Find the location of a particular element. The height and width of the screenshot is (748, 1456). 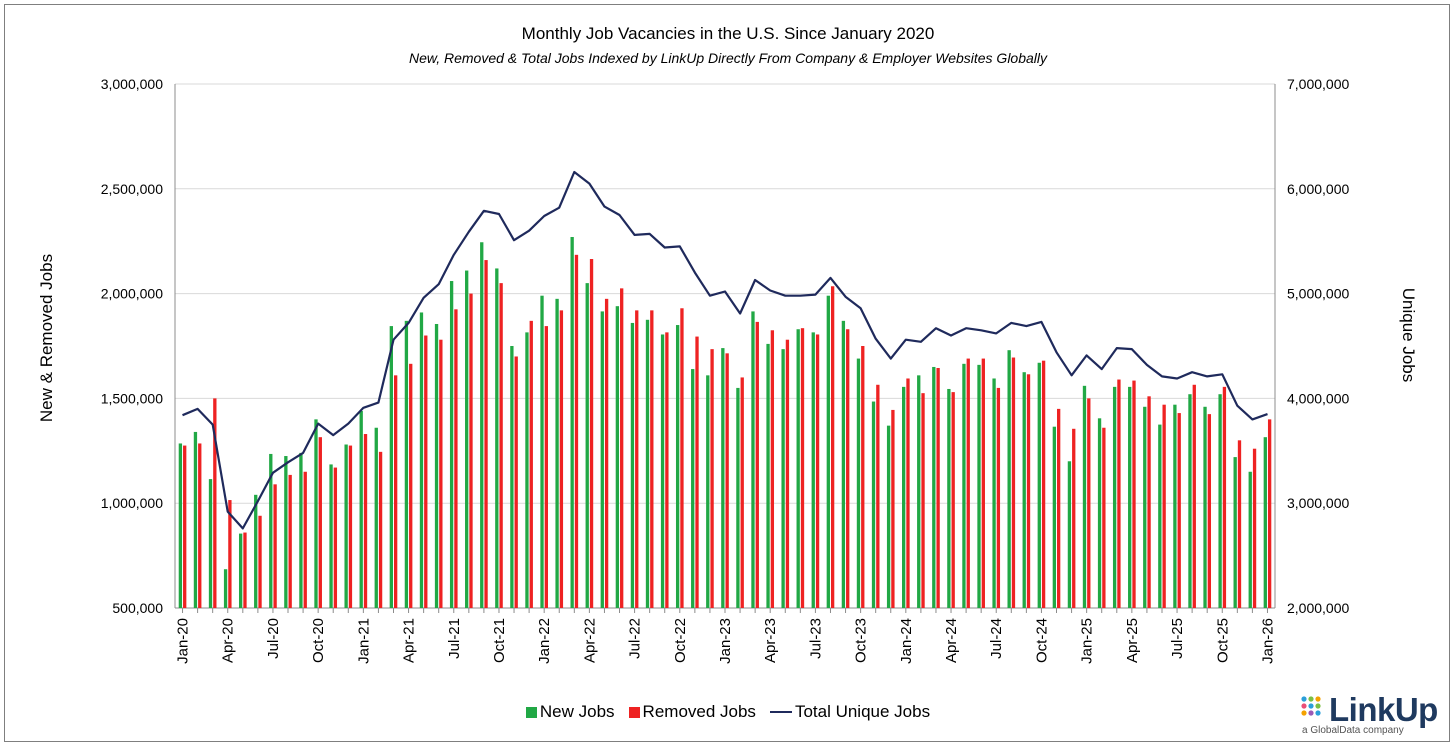

x-tick-label: Jul-22 is located at coordinates (635, 638).